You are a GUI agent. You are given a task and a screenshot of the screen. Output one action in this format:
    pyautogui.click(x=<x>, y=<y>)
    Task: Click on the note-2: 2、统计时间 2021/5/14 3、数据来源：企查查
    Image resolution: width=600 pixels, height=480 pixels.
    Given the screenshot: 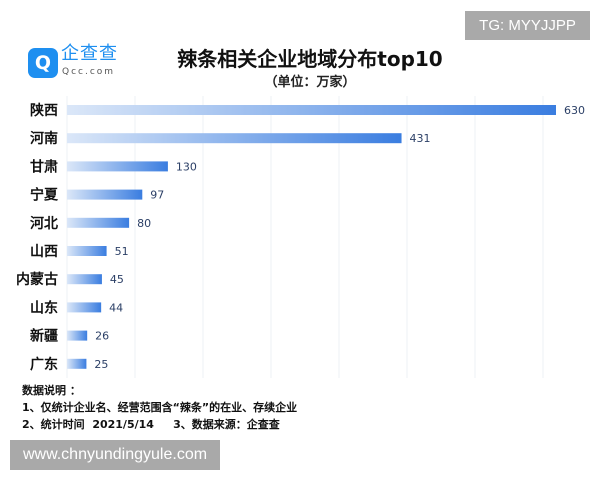 What is the action you would take?
    pyautogui.click(x=151, y=424)
    